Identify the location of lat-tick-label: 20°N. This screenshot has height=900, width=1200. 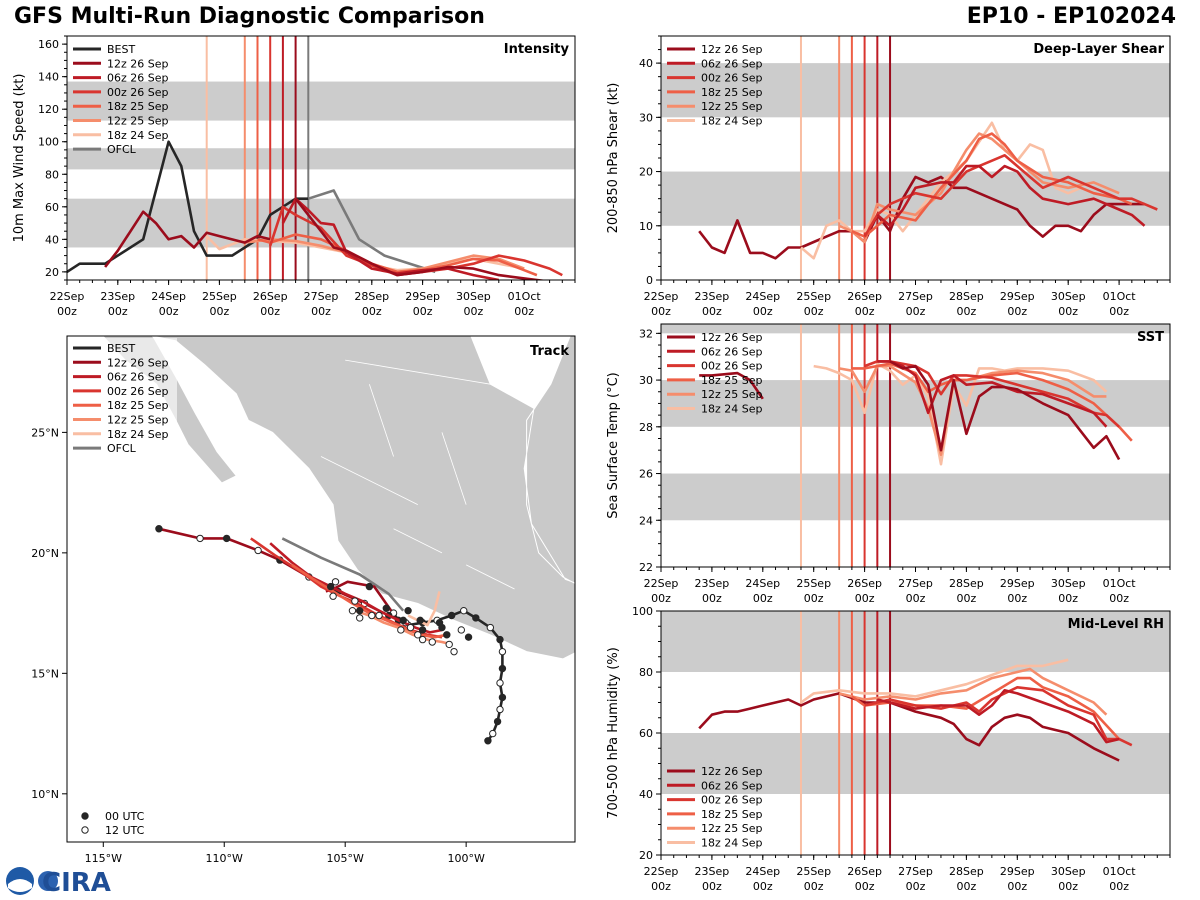
(45, 553).